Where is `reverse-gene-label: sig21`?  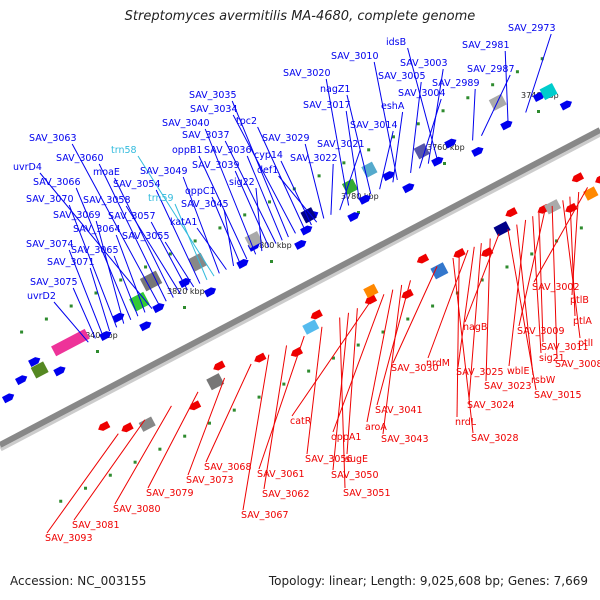
reverse-gene-label: sig21 is located at coordinates (552, 358).